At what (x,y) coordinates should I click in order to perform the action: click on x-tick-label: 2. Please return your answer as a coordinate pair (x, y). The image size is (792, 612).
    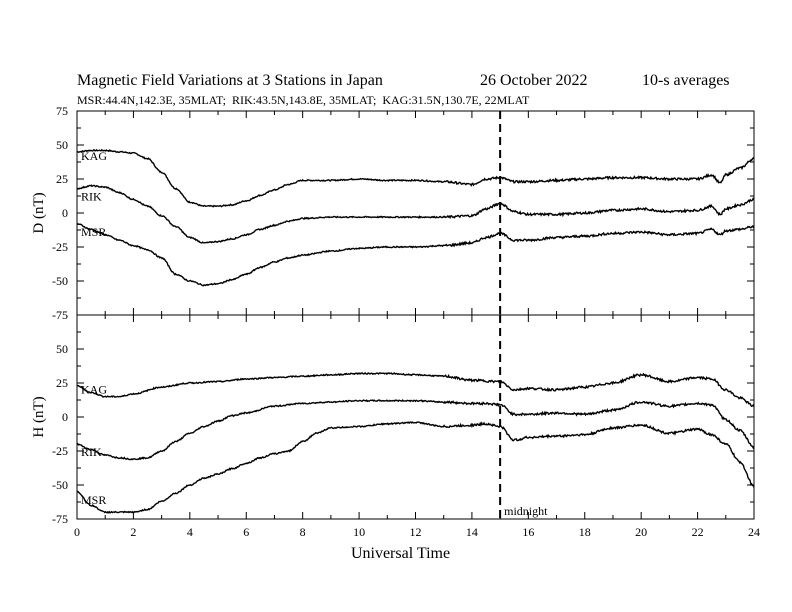
    Looking at the image, I should click on (133, 532).